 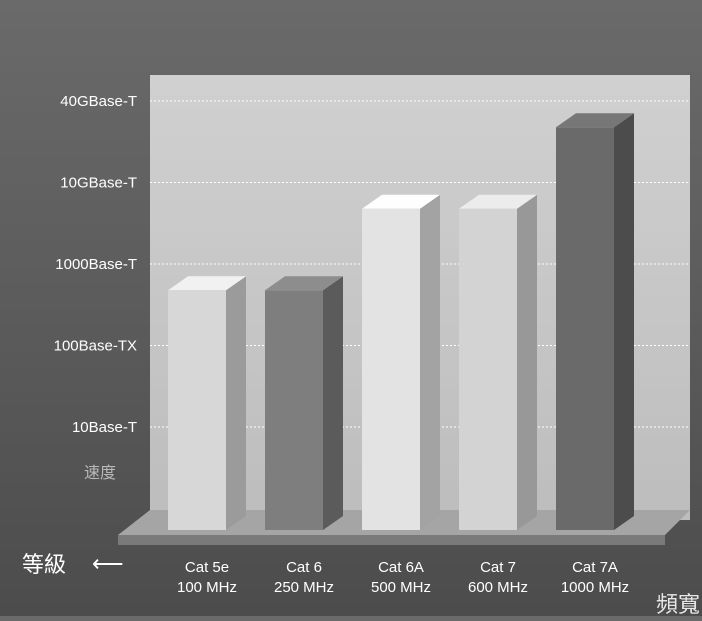 I want to click on y-tick-label: 1000Base-T, so click(x=96, y=264).